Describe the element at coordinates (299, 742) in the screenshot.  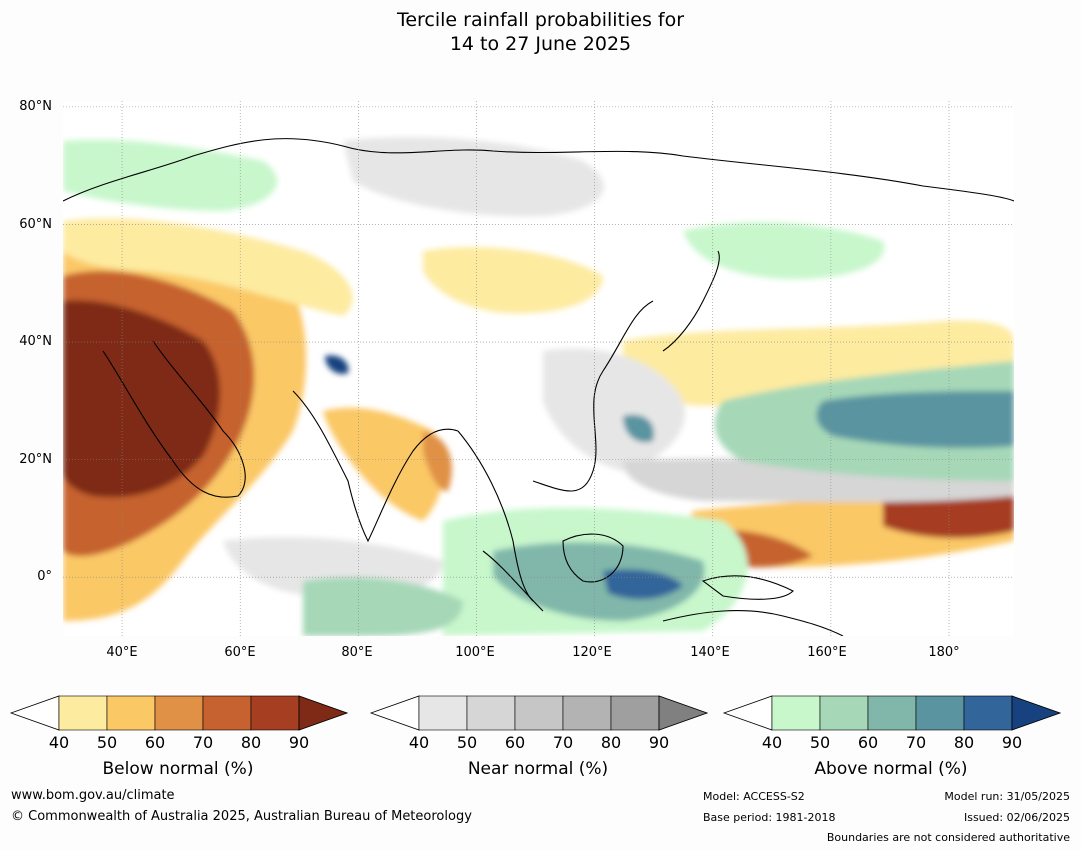
I see `cb0-tick-90: 90` at that location.